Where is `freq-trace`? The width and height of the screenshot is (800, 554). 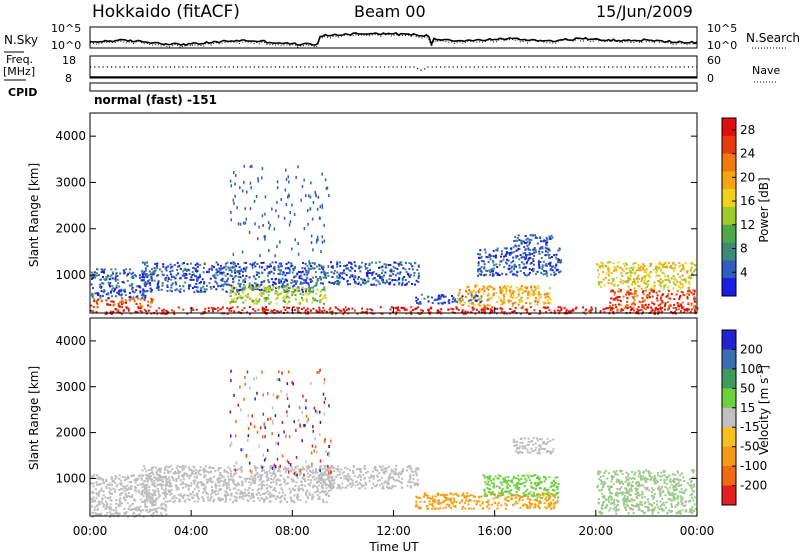
freq-trace is located at coordinates (393, 68).